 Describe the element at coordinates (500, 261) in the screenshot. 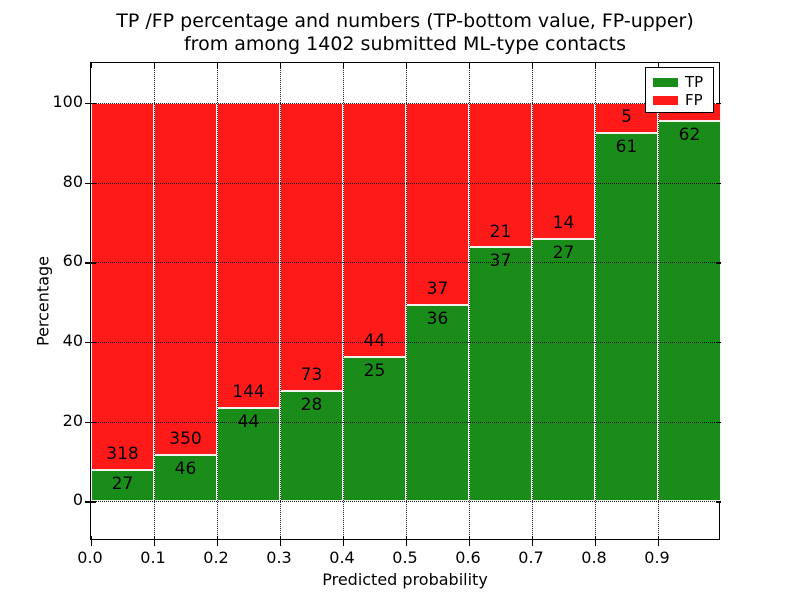

I see `tp-count-label: 37` at that location.